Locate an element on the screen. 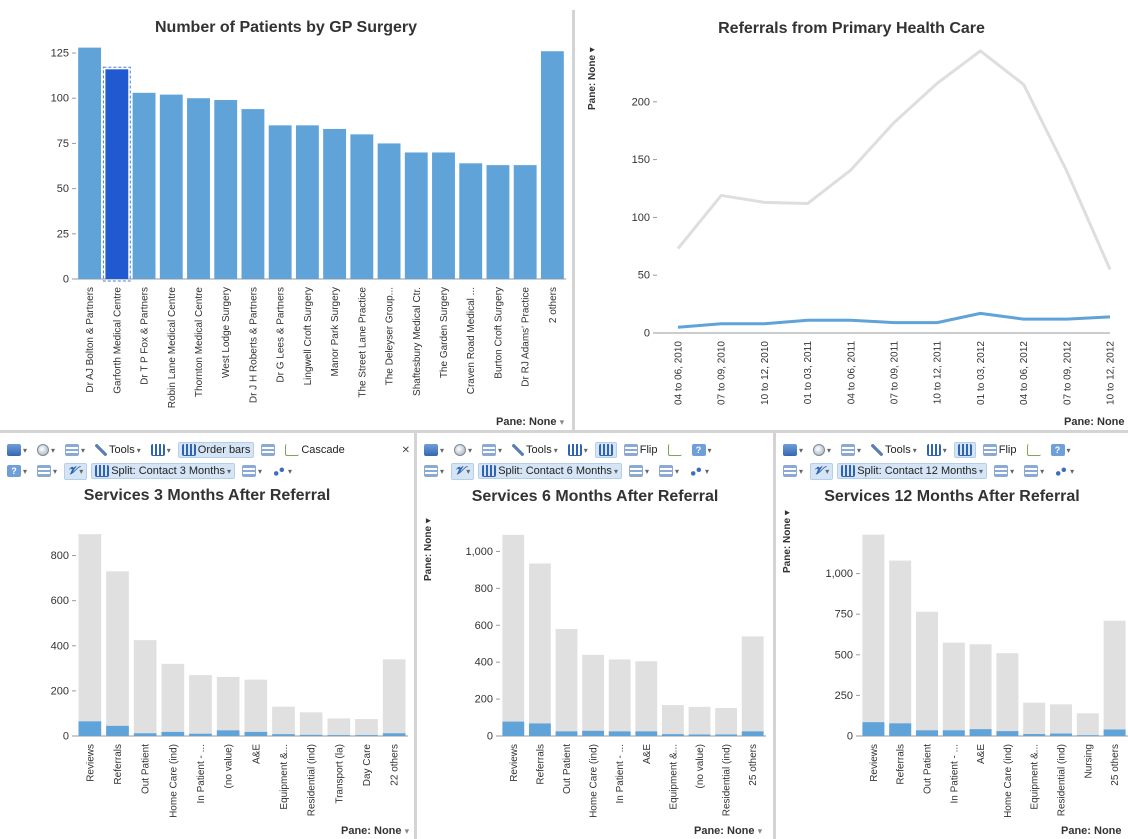 This screenshot has width=1128, height=839. scatter-icon is located at coordinates (1061, 471).